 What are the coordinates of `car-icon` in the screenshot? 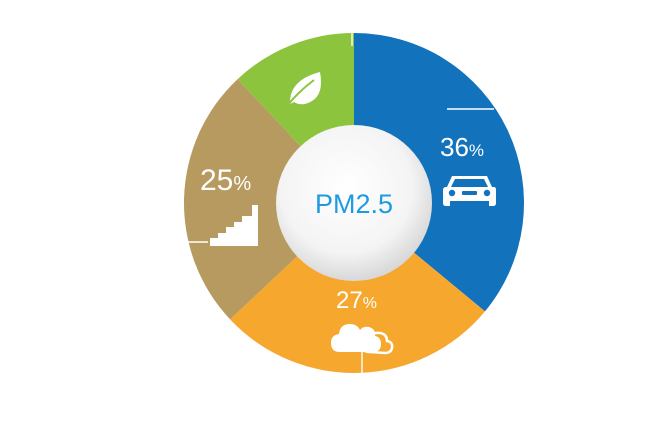 It's located at (469, 191).